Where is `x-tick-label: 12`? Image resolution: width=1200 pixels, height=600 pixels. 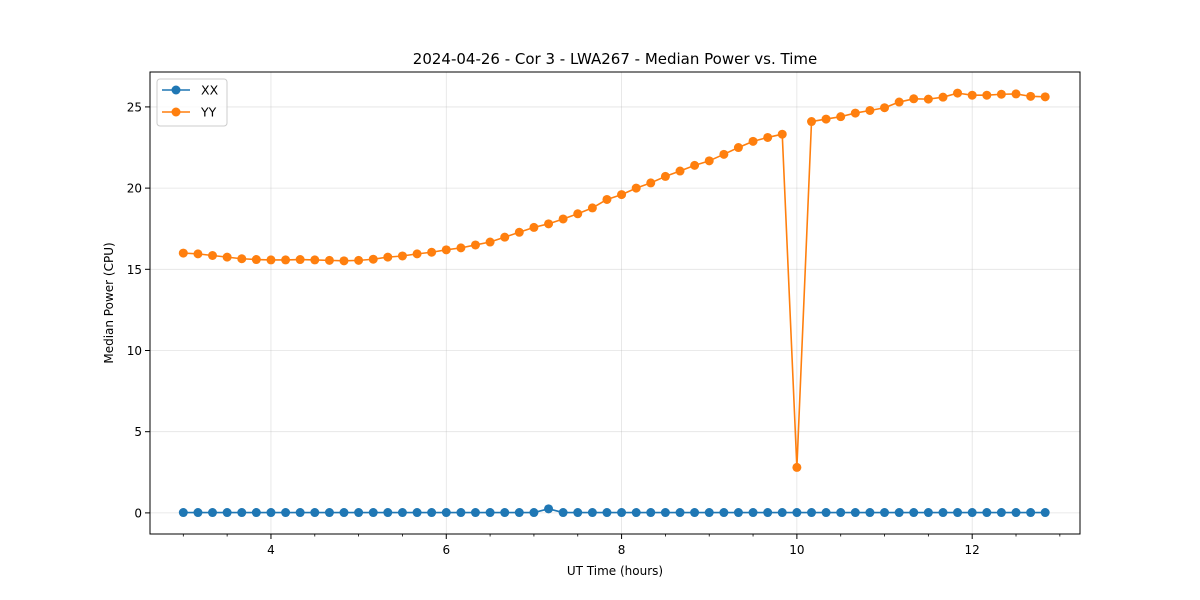
x-tick-label: 12 is located at coordinates (972, 550).